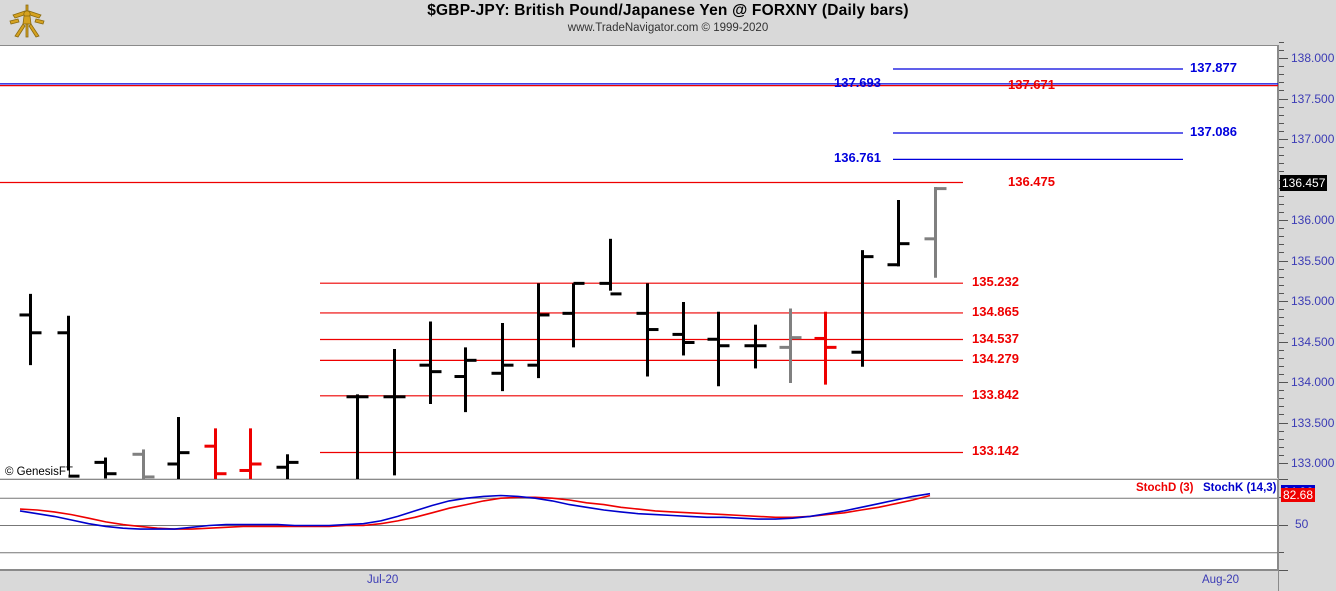 This screenshot has height=591, width=1336. What do you see at coordinates (857, 82) in the screenshot?
I see `price-level-label: 137.693` at bounding box center [857, 82].